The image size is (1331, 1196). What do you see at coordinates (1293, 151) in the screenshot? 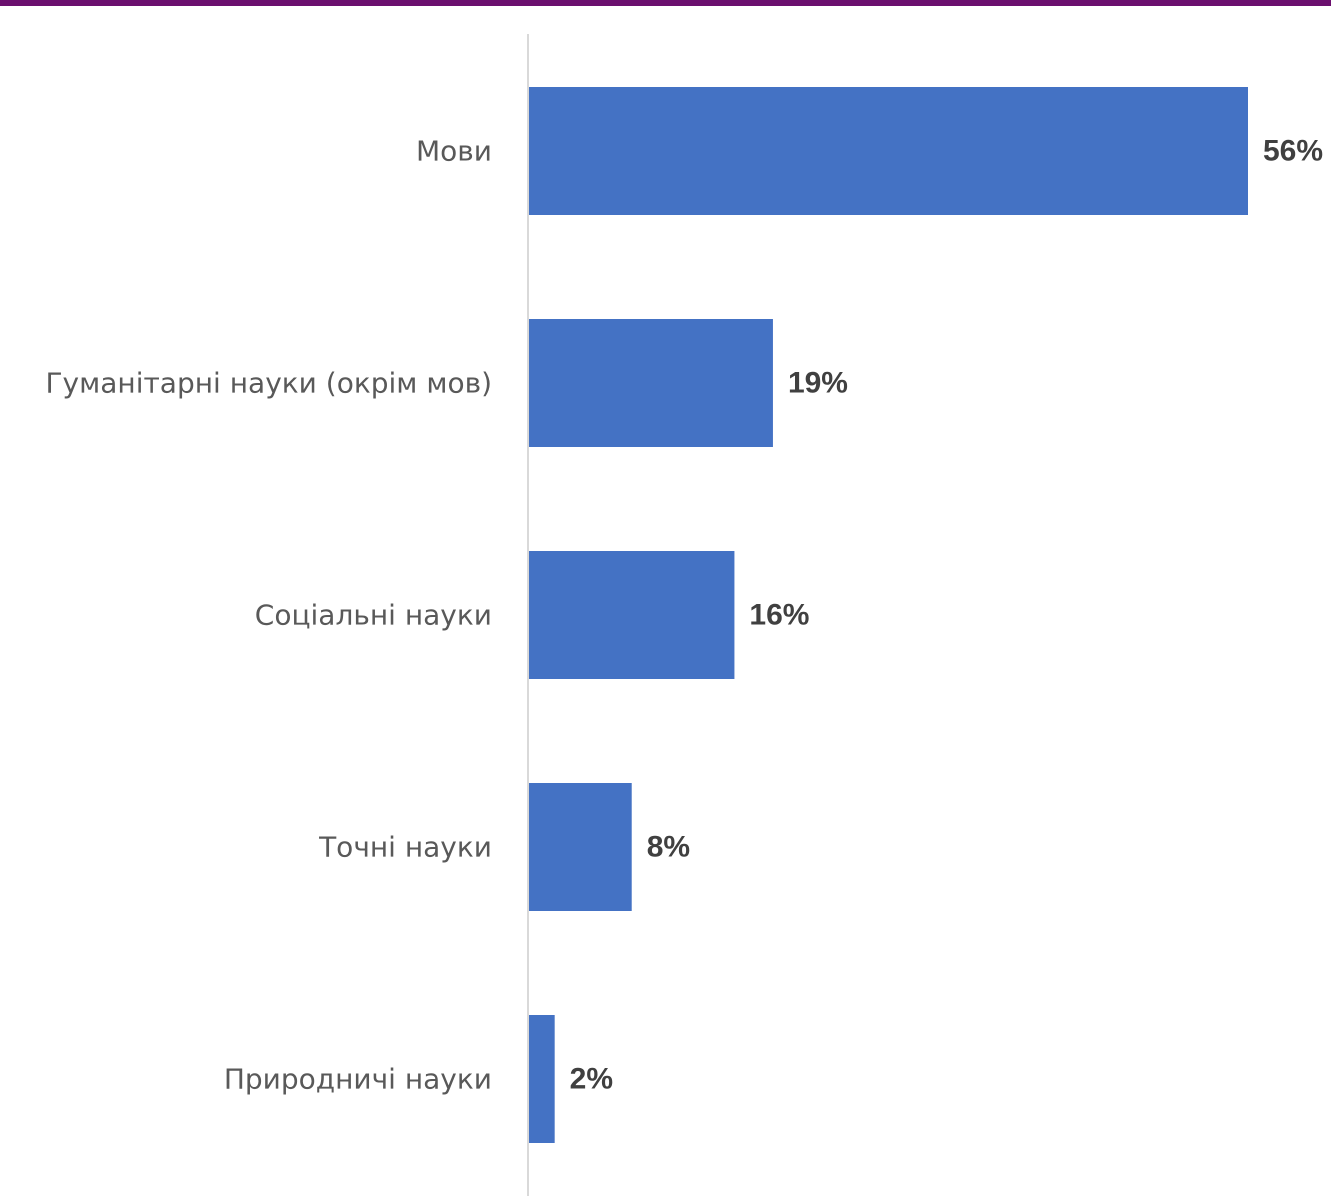
I see `value-label-1: 56%` at bounding box center [1293, 151].